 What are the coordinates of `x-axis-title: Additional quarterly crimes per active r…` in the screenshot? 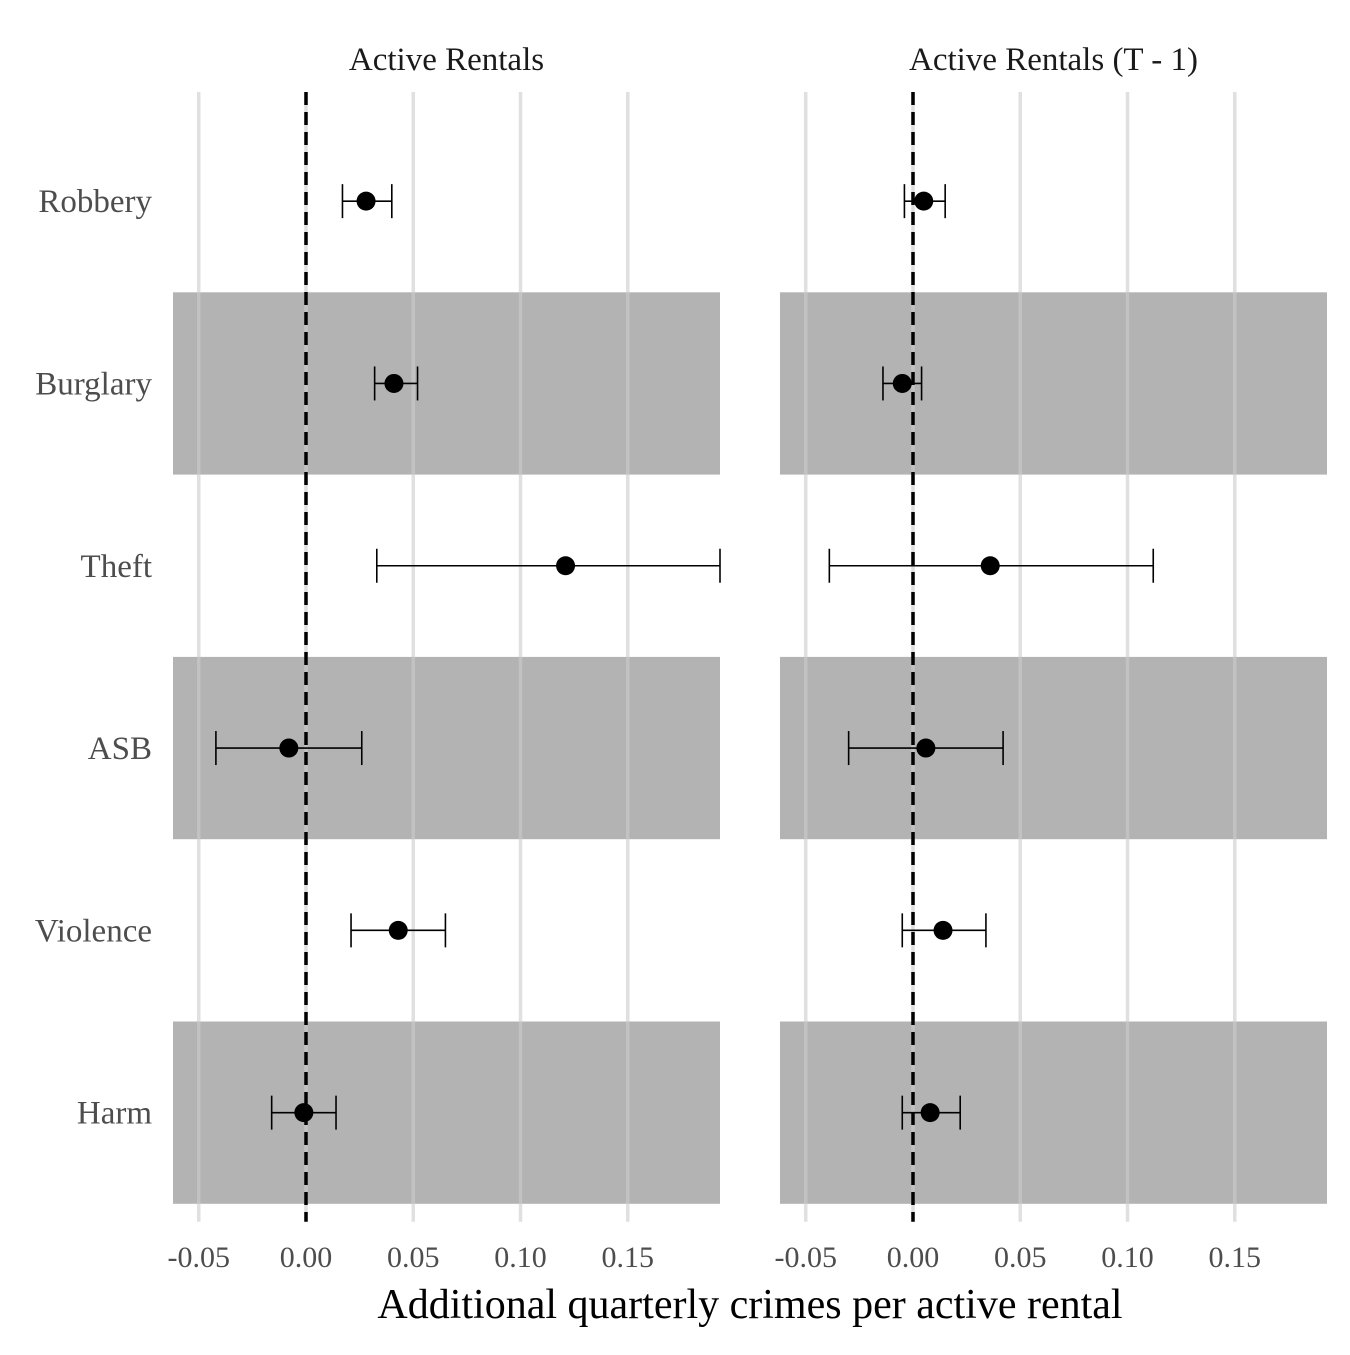 It's located at (749, 1305).